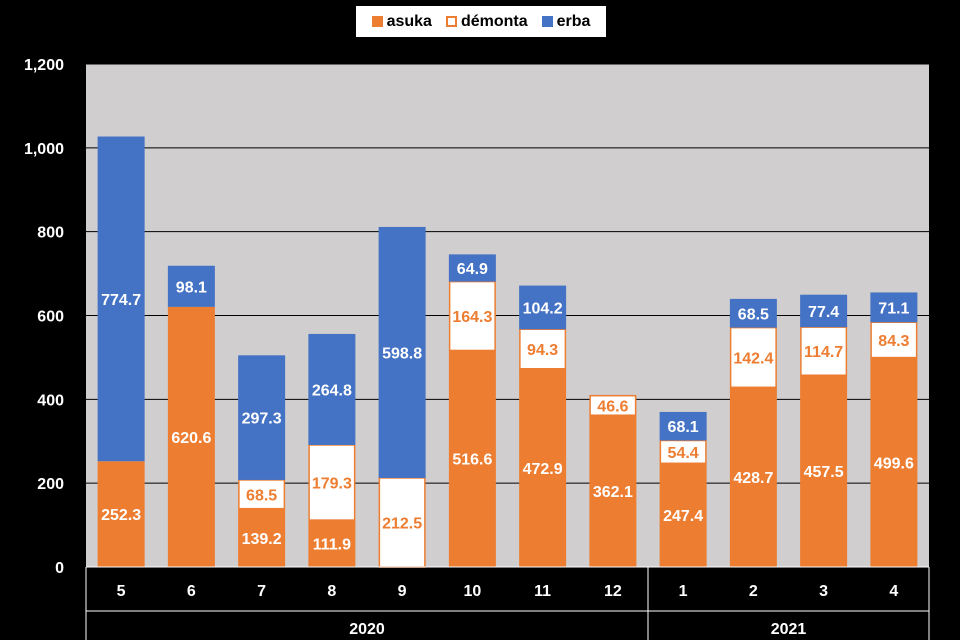 The image size is (960, 640). What do you see at coordinates (613, 591) in the screenshot?
I see `x-tick-label: 12` at bounding box center [613, 591].